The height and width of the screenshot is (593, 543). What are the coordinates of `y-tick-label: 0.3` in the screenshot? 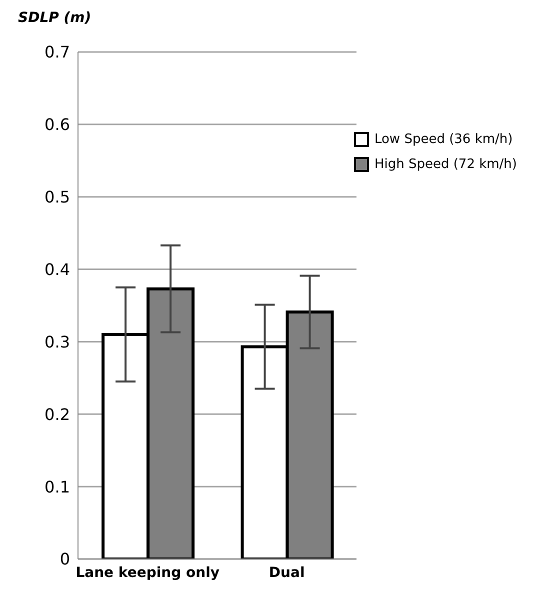 It's located at (57, 342).